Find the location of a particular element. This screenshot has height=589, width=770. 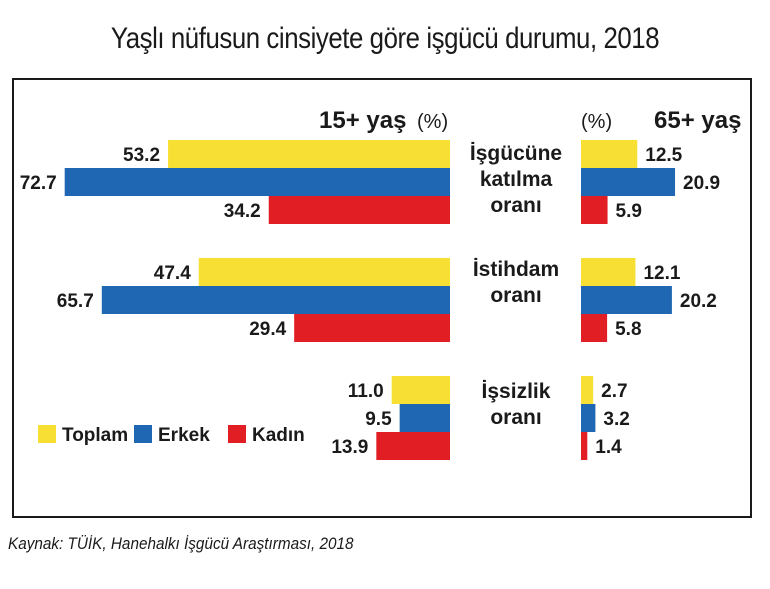

category-label-2-1: oranı is located at coordinates (515, 417).